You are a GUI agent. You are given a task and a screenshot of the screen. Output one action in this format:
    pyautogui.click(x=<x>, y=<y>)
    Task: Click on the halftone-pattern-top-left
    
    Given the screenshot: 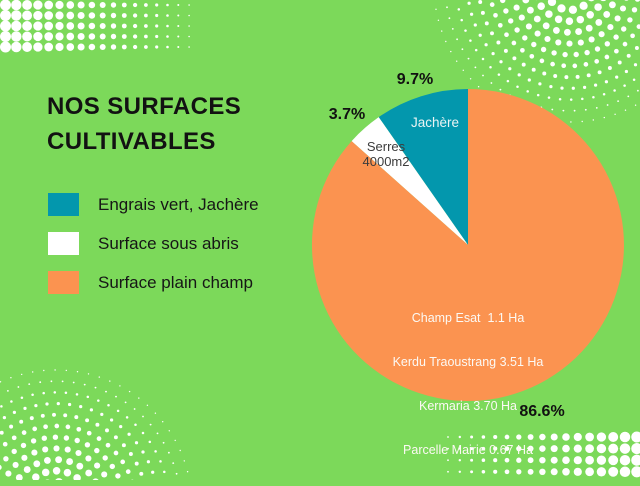 What is the action you would take?
    pyautogui.click(x=95, y=26)
    